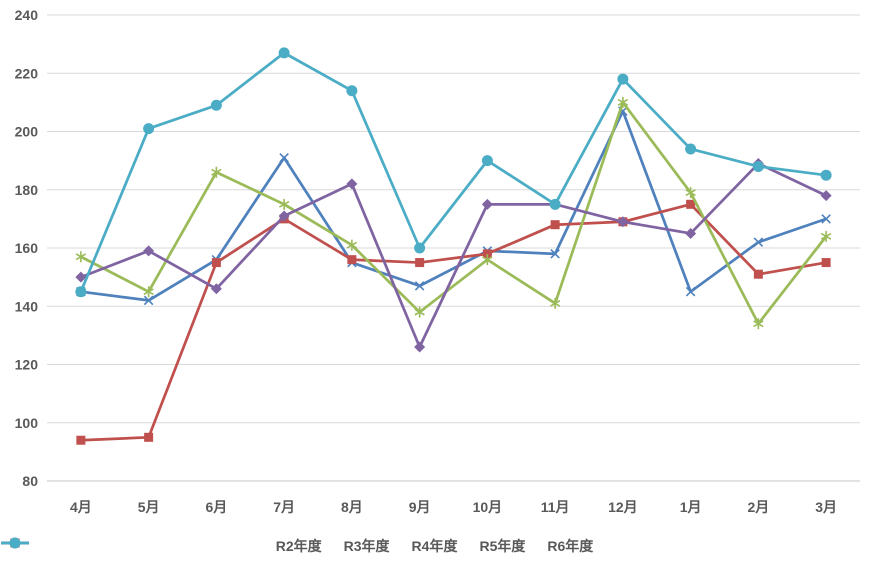 The height and width of the screenshot is (567, 869). What do you see at coordinates (488, 507) in the screenshot?
I see `x-axis-tick-label: 10月` at bounding box center [488, 507].